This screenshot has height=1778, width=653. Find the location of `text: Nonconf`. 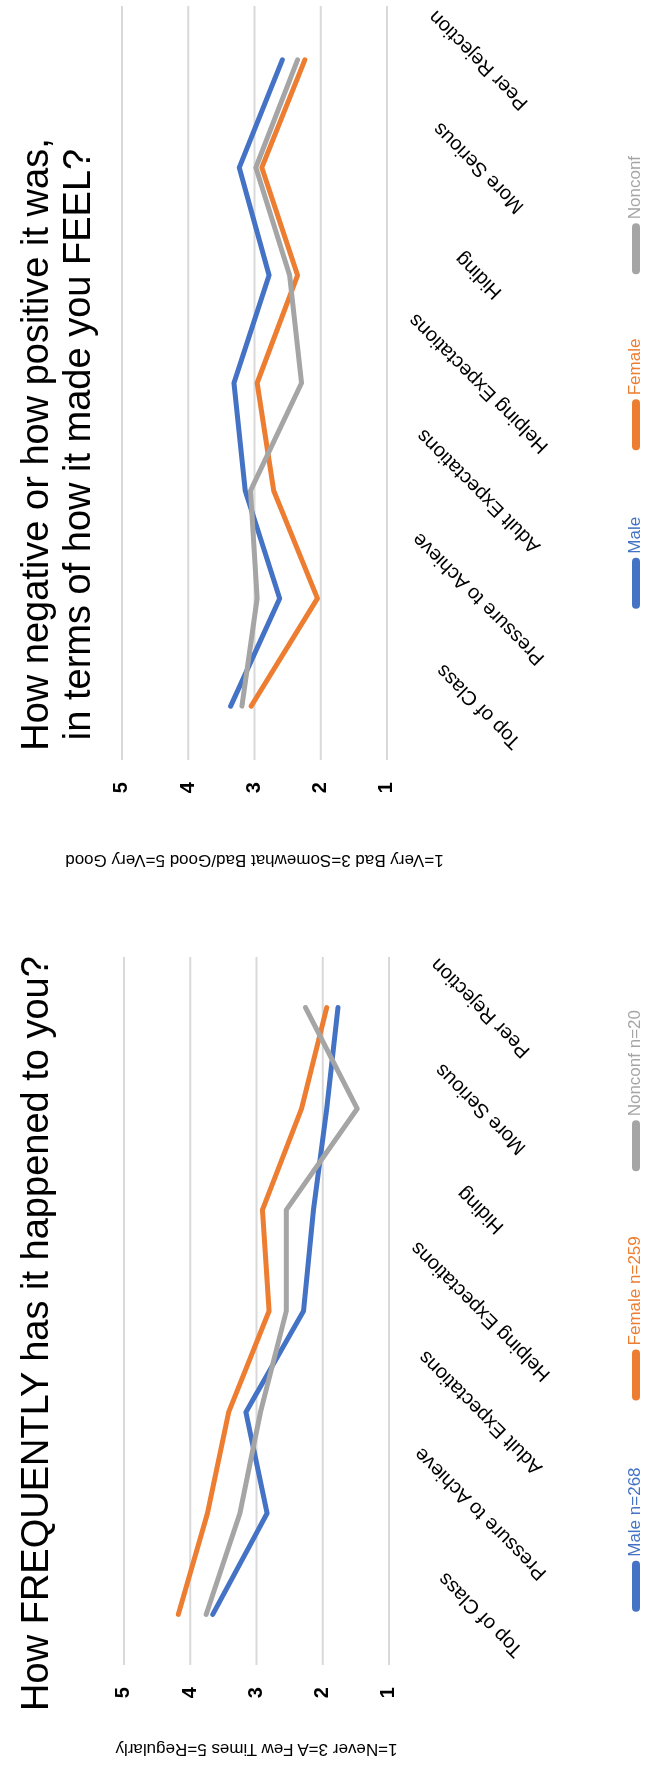

text: Nonconf is located at coordinates (635, 187).